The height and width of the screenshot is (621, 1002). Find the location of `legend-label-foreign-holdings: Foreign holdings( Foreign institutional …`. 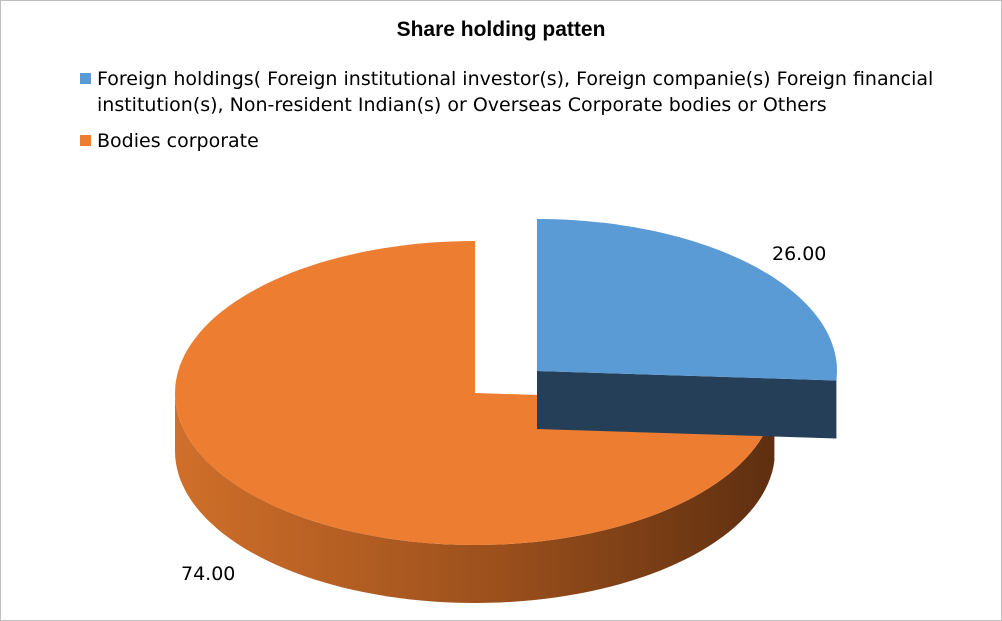

legend-label-foreign-holdings: Foreign holdings( Foreign institutional … is located at coordinates (515, 92).